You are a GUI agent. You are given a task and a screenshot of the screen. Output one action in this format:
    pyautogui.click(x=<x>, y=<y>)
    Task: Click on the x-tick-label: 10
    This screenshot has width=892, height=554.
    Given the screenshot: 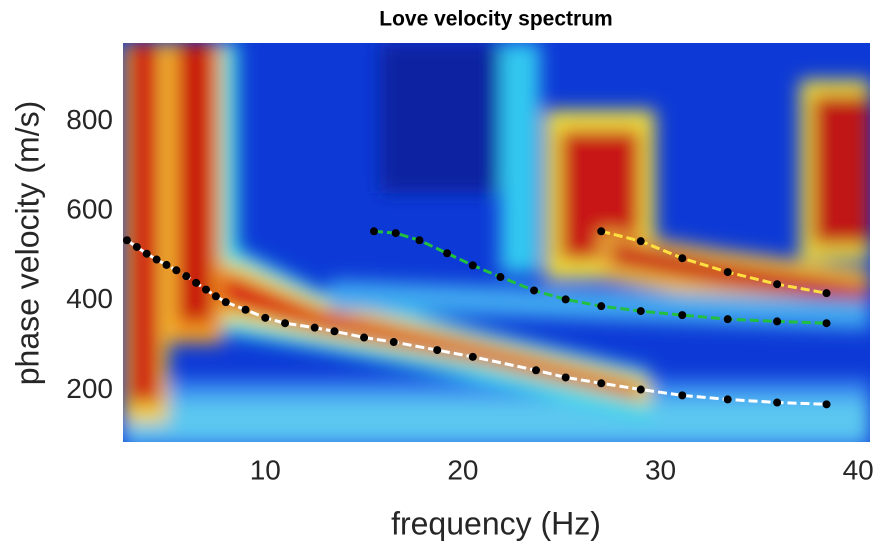 What is the action you would take?
    pyautogui.click(x=265, y=469)
    